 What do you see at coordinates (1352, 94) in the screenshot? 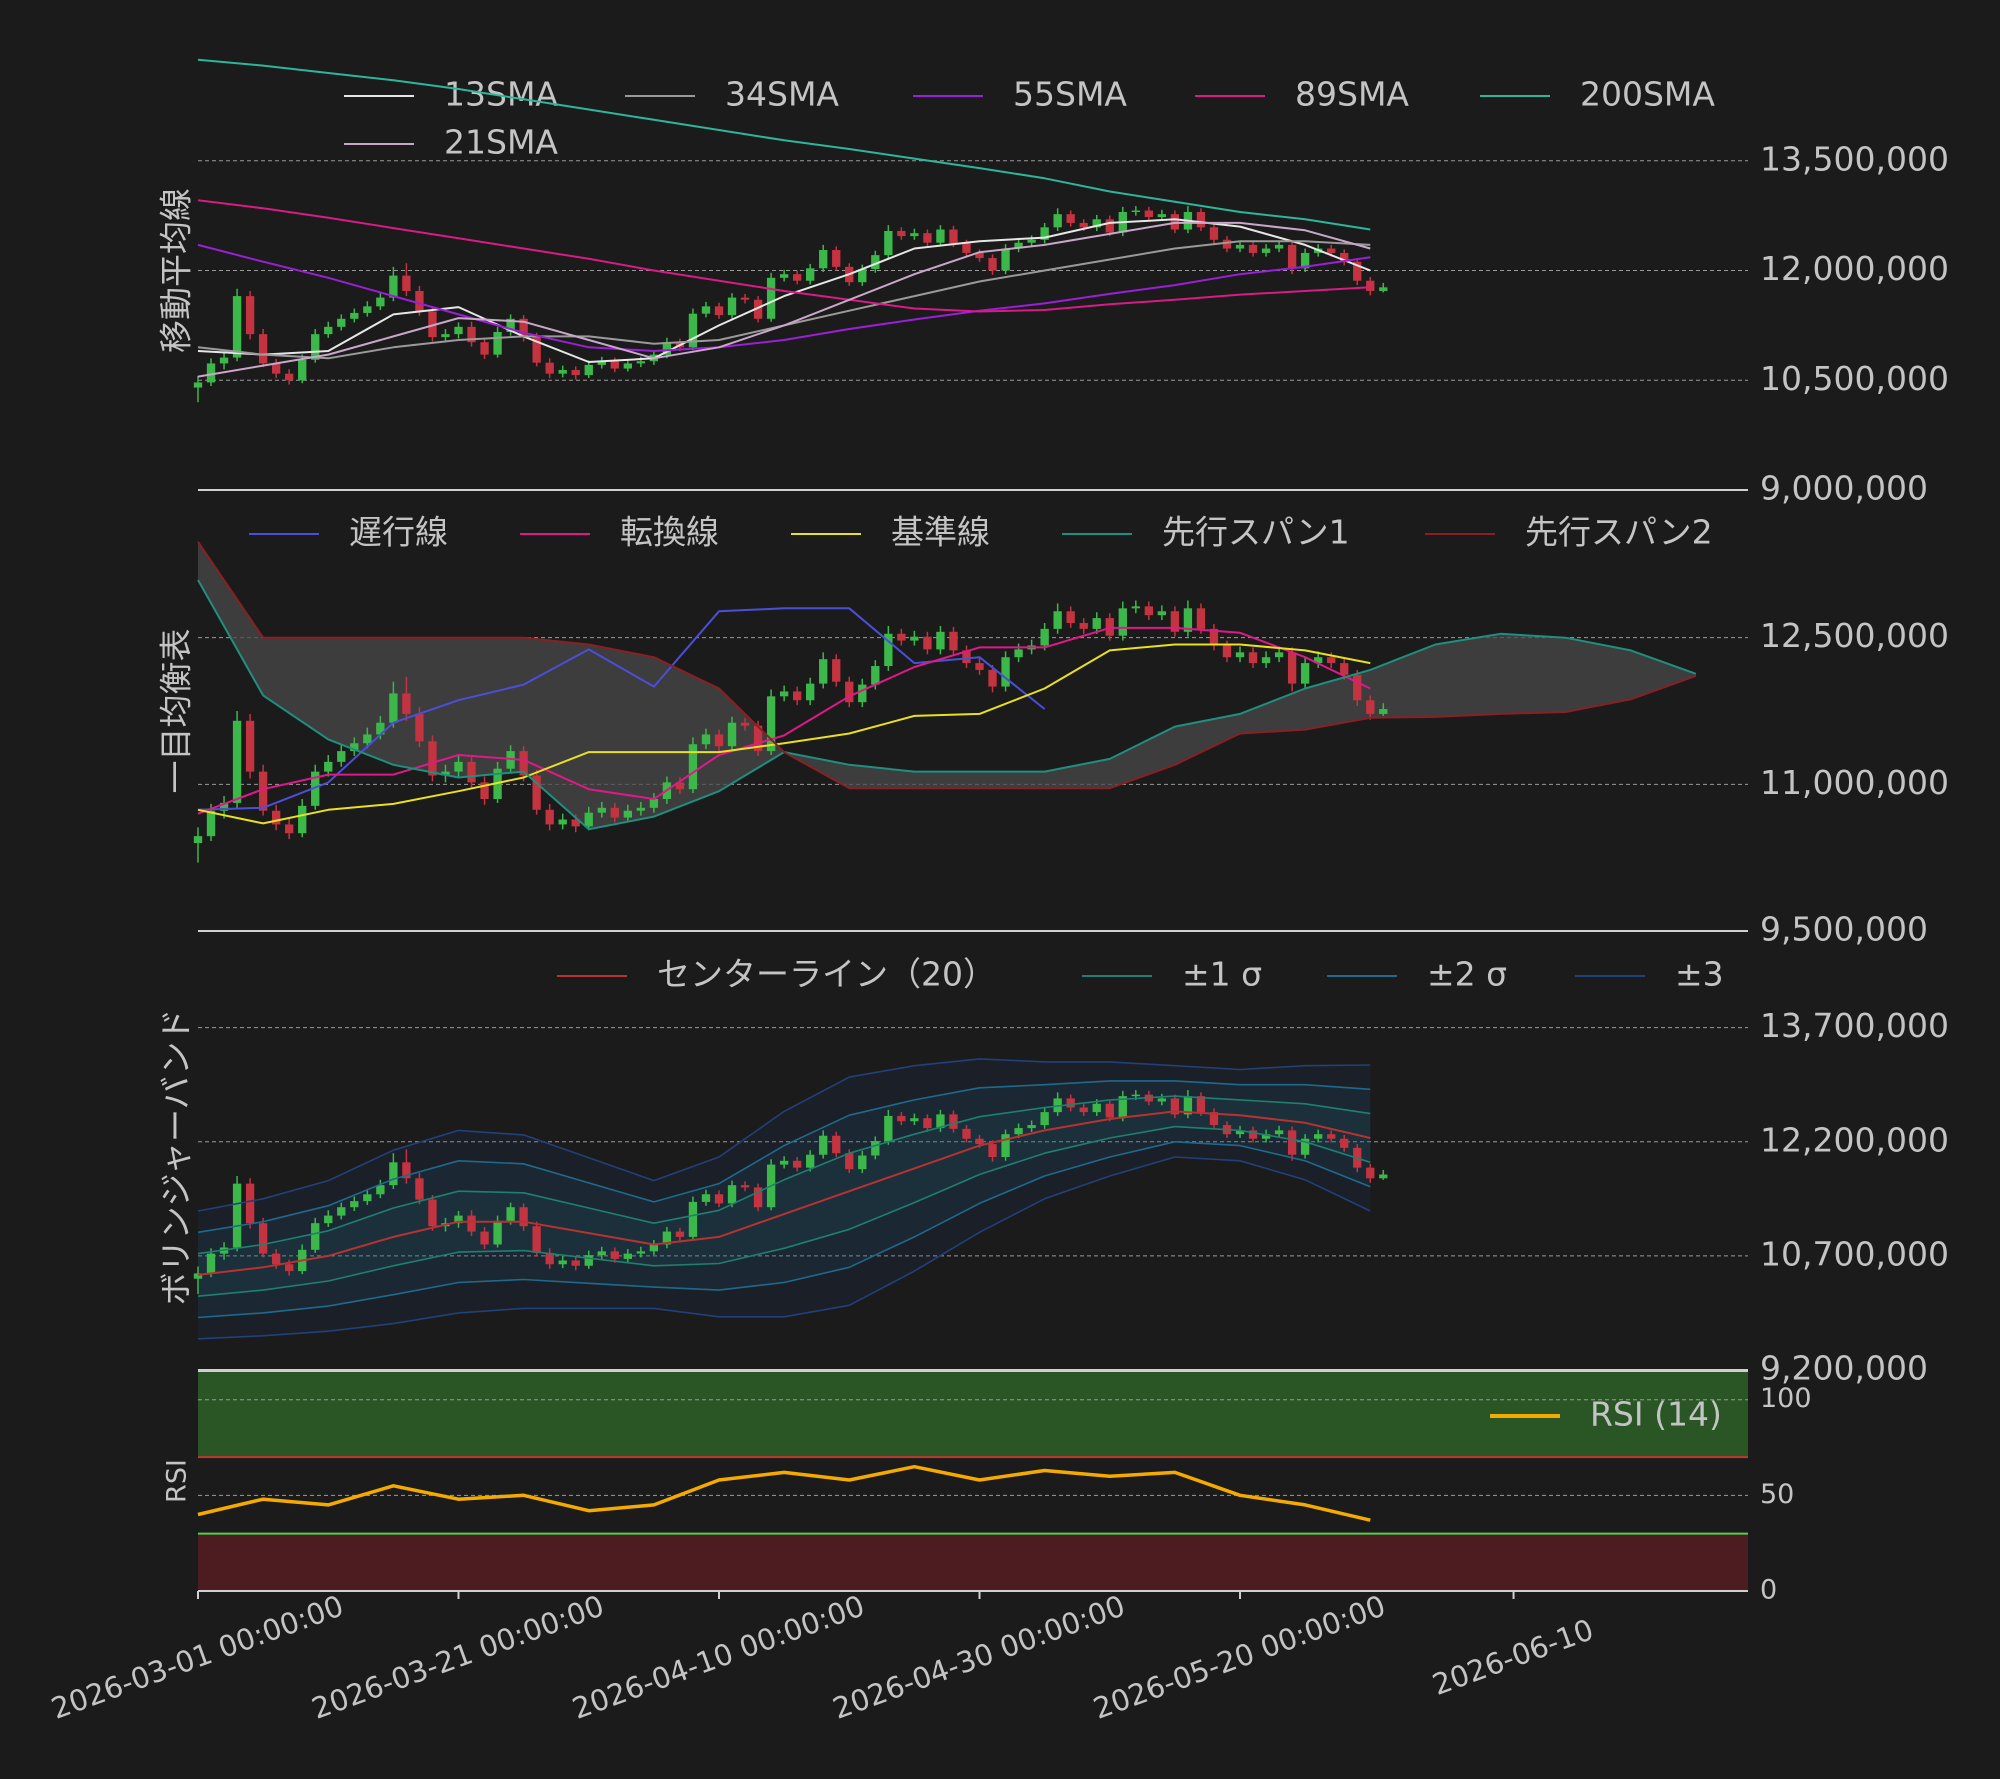
I see `legend-label: 89SMA` at bounding box center [1352, 94].